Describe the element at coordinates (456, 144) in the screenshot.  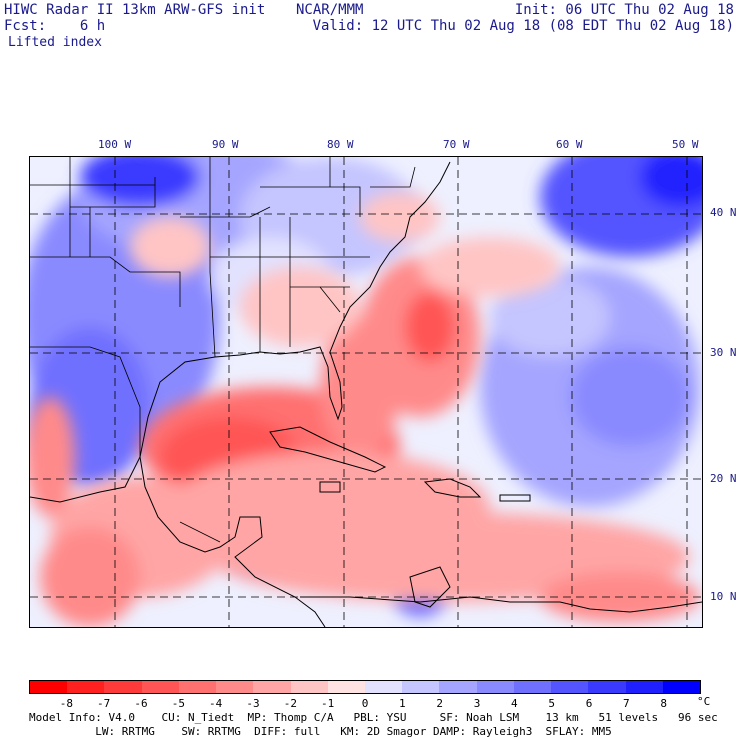
I see `lon-label-70w: 70 W` at that location.